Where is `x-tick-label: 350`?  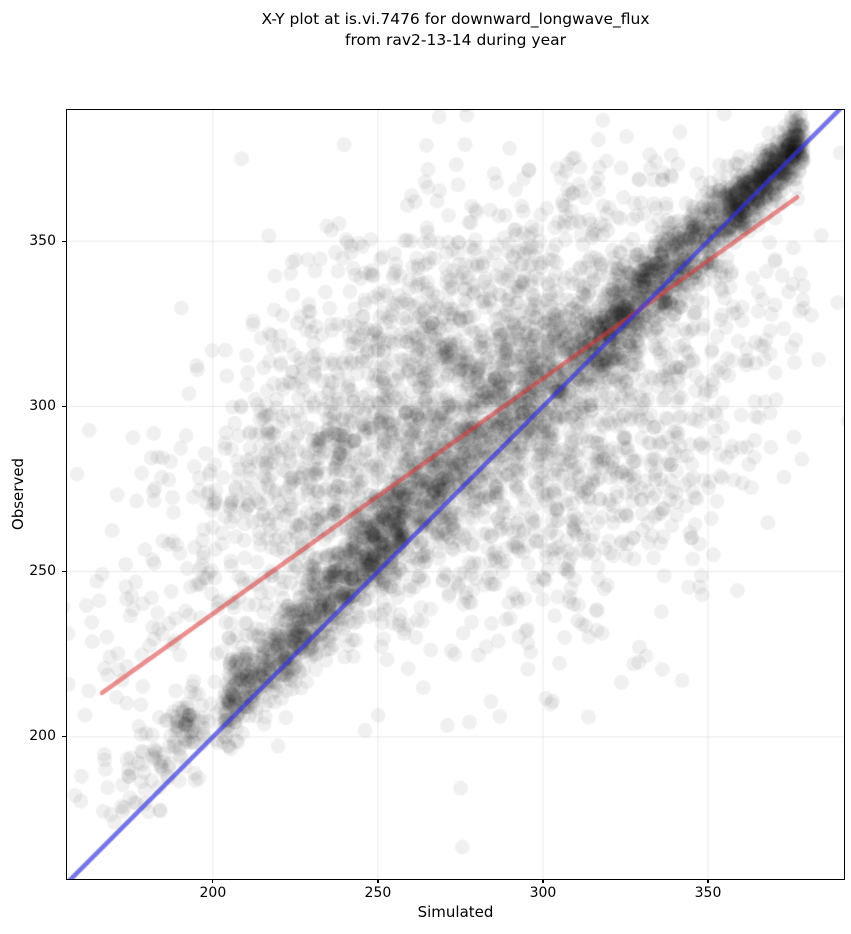
x-tick-label: 350 is located at coordinates (708, 893).